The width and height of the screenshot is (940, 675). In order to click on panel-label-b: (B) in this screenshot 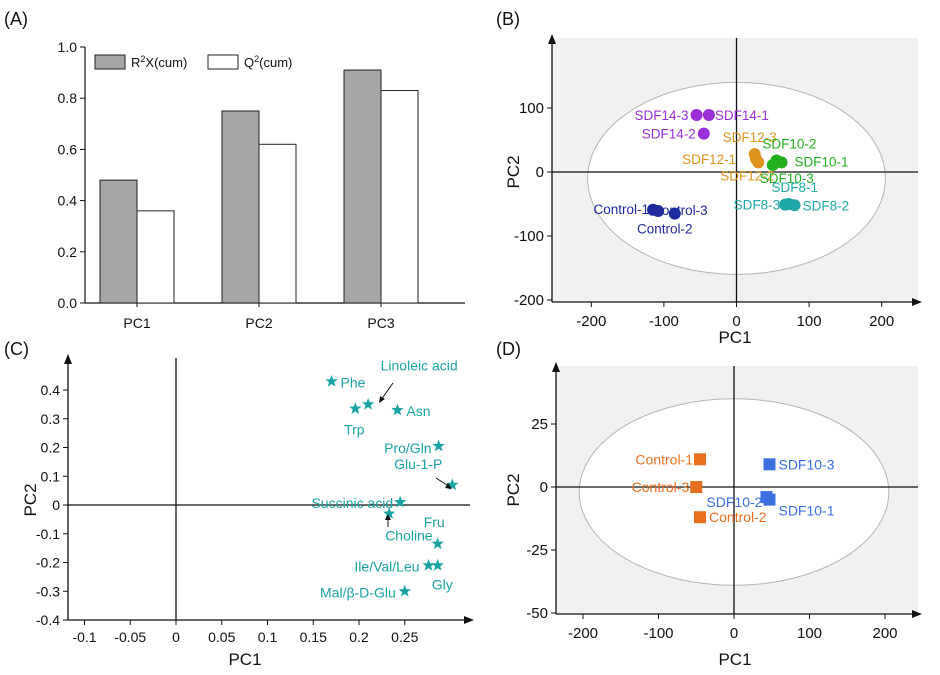, I will do `click(508, 19)`.